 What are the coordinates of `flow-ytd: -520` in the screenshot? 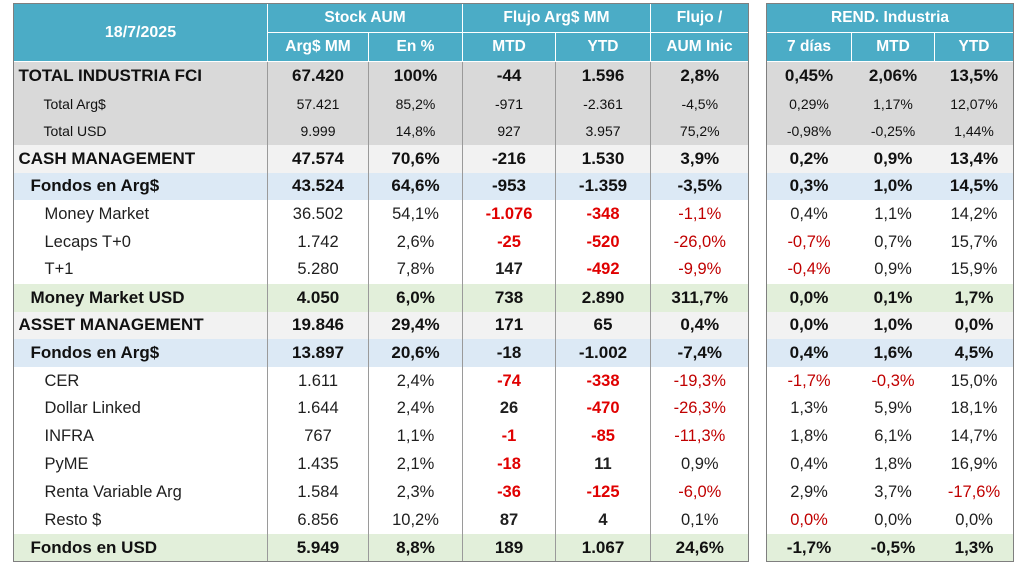 It's located at (603, 242).